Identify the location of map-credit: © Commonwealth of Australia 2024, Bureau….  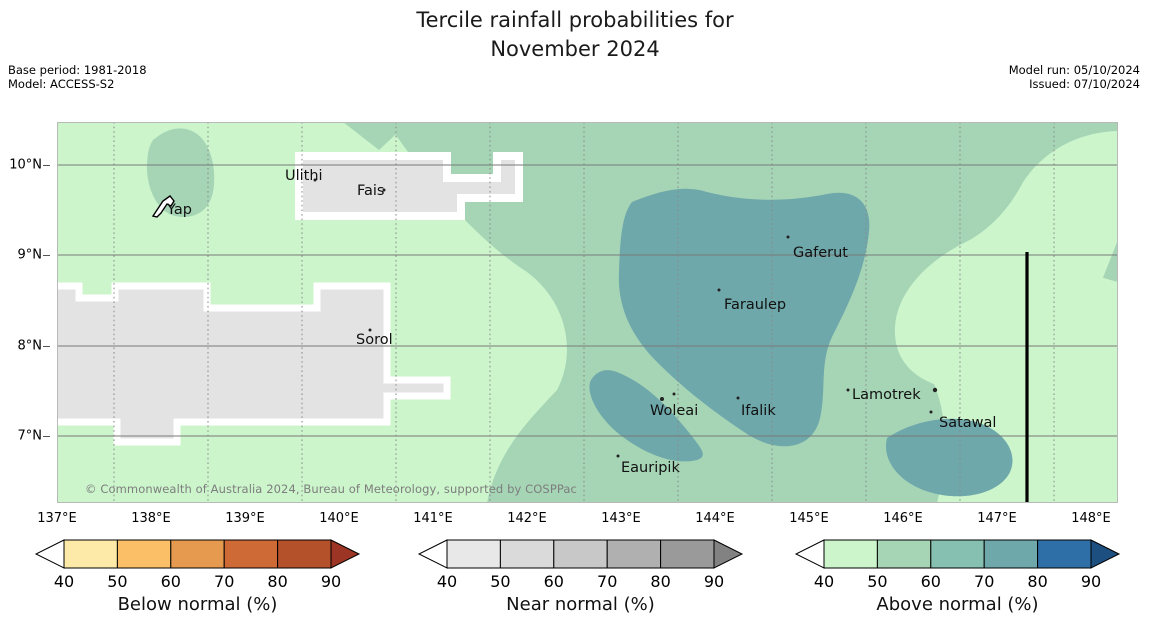
(331, 489).